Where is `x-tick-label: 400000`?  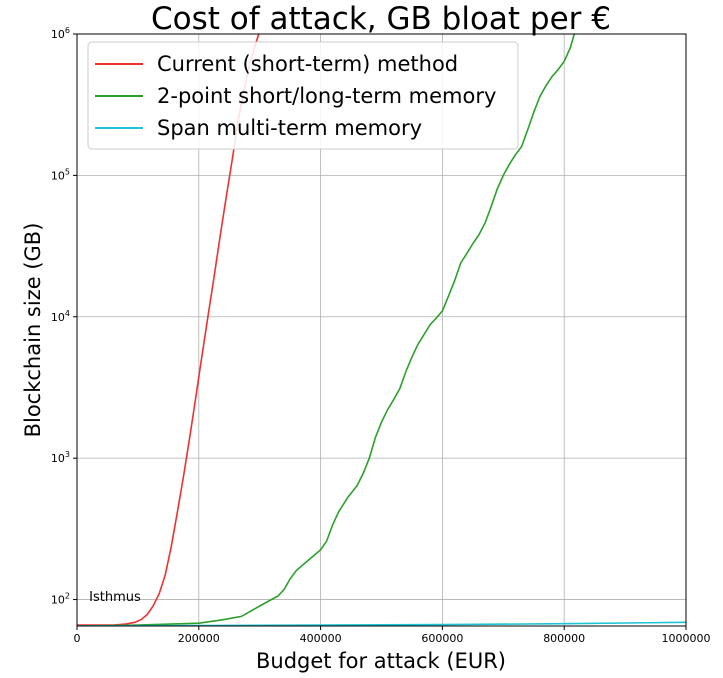 x-tick-label: 400000 is located at coordinates (321, 638).